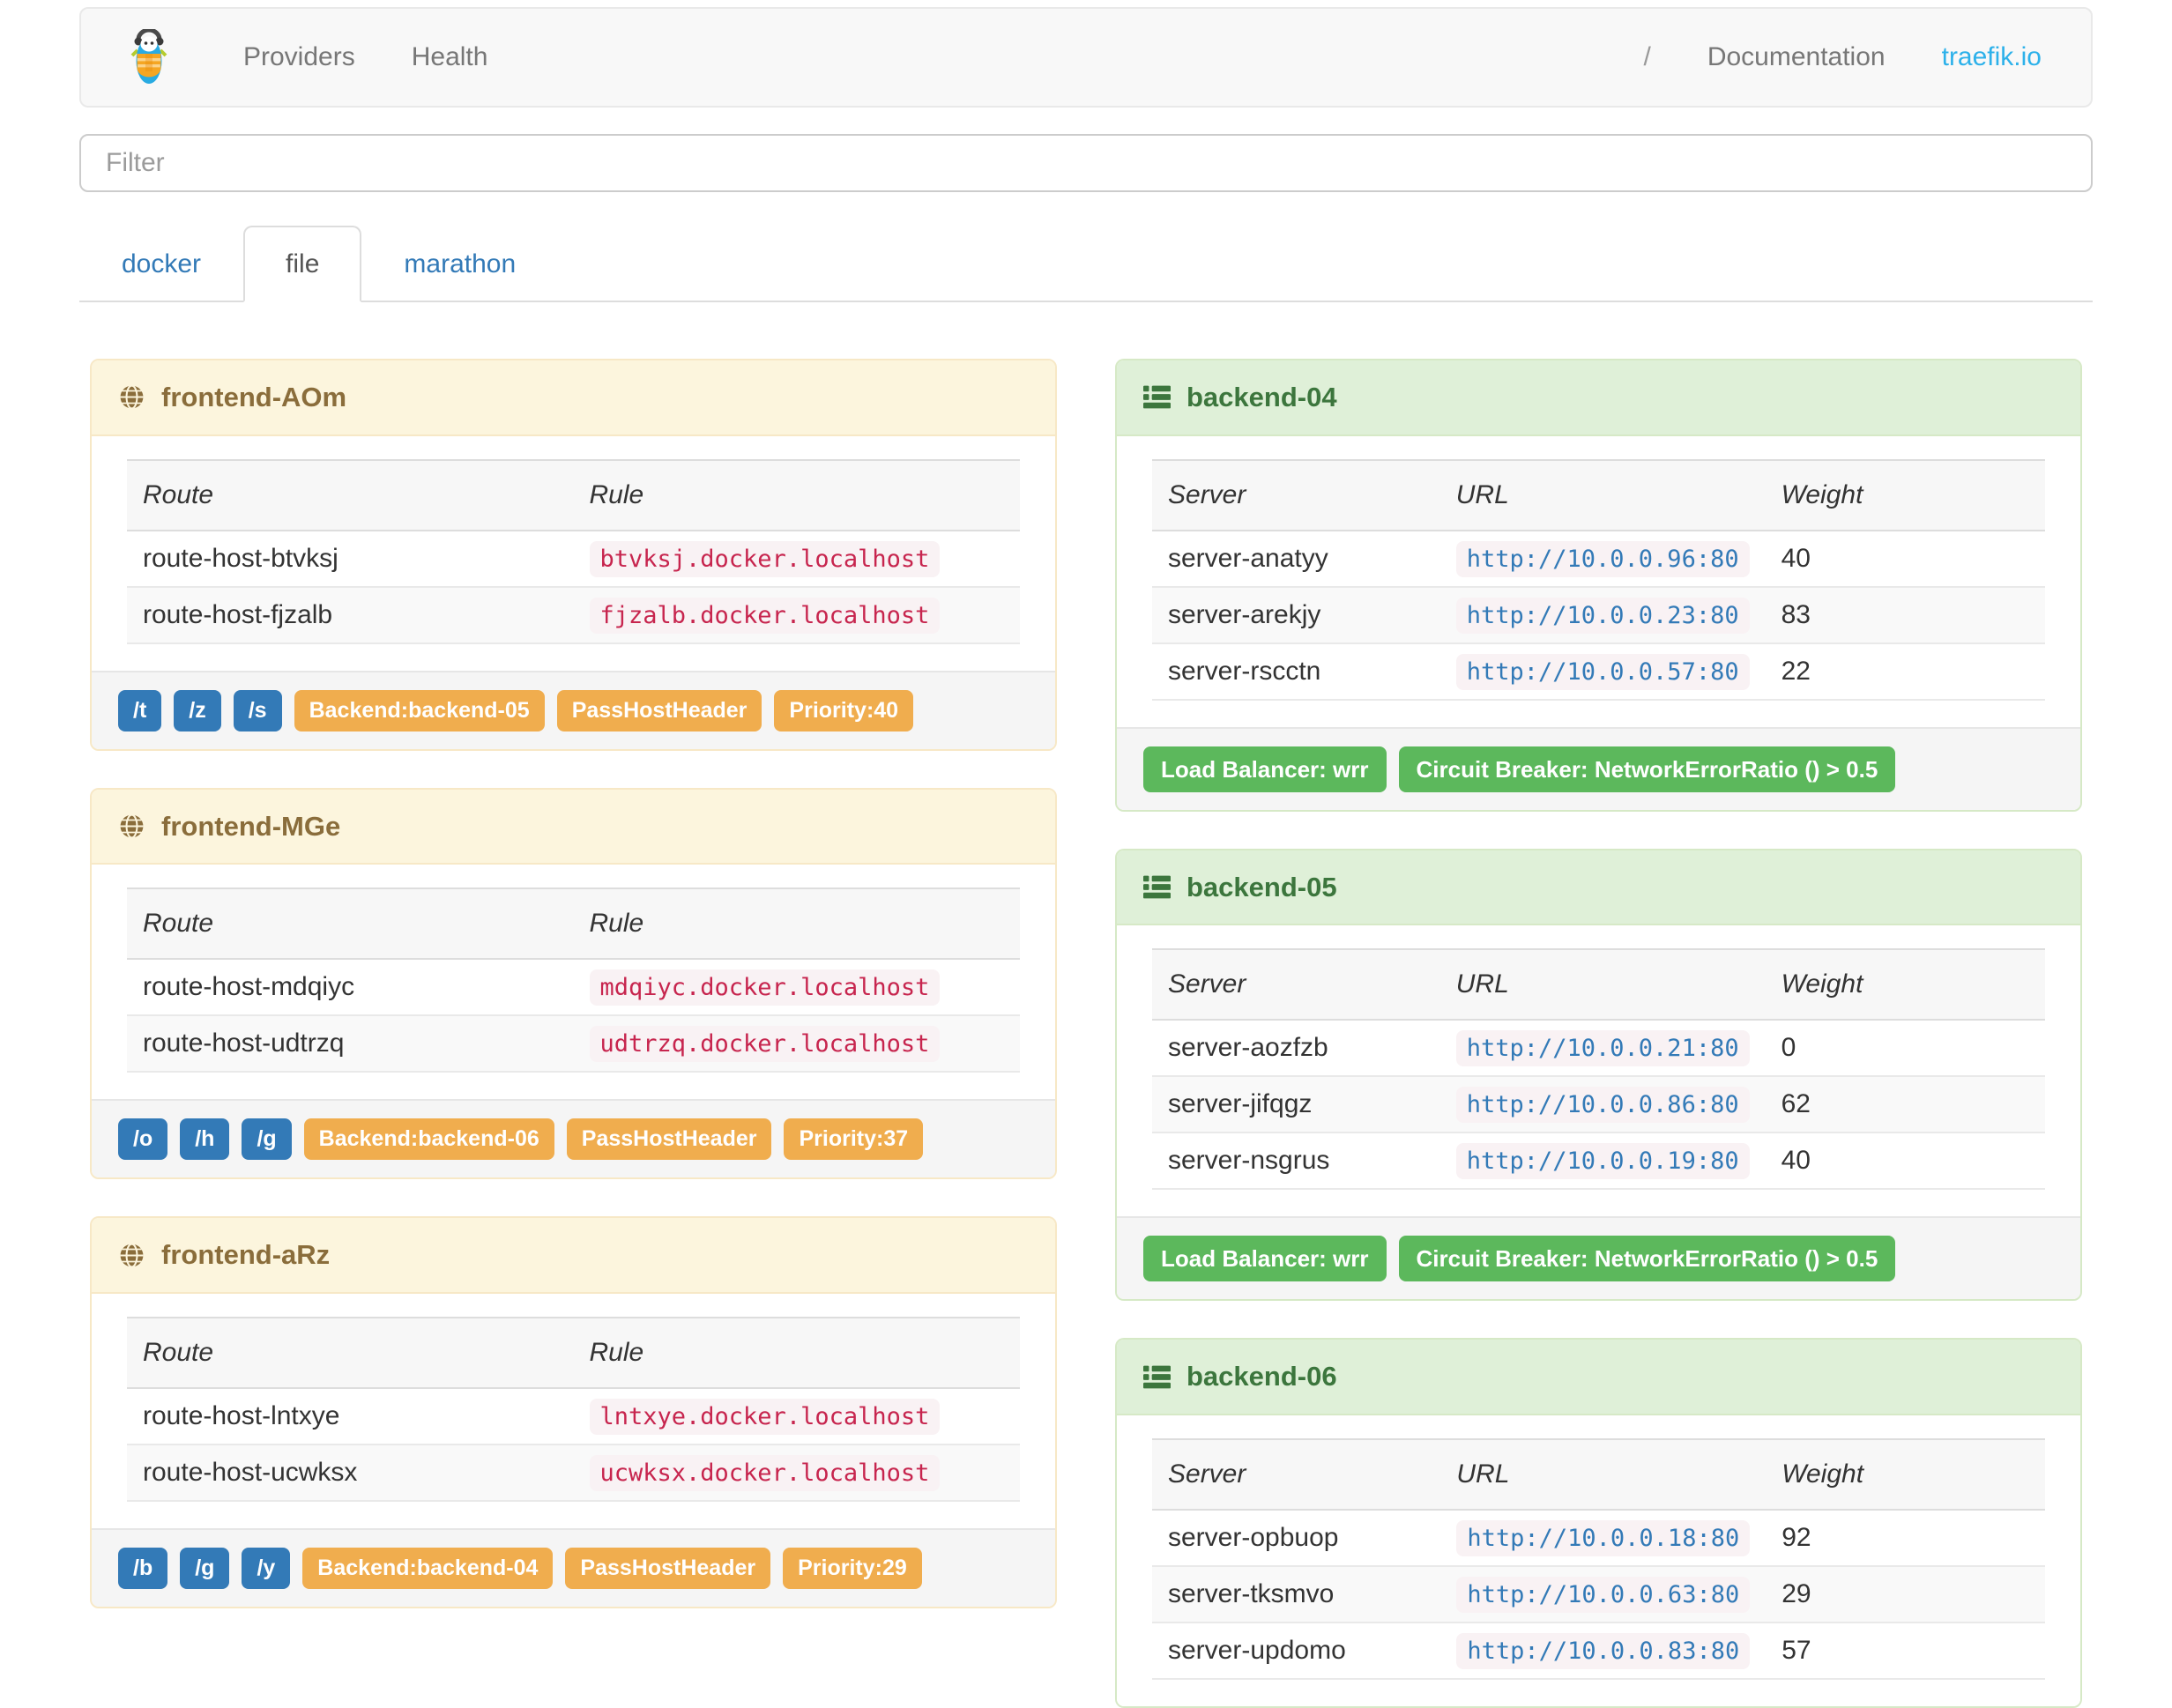 Image resolution: width=2172 pixels, height=1708 pixels. I want to click on table-row: server-rscctn http://10.0.0.57:80 22, so click(1598, 672).